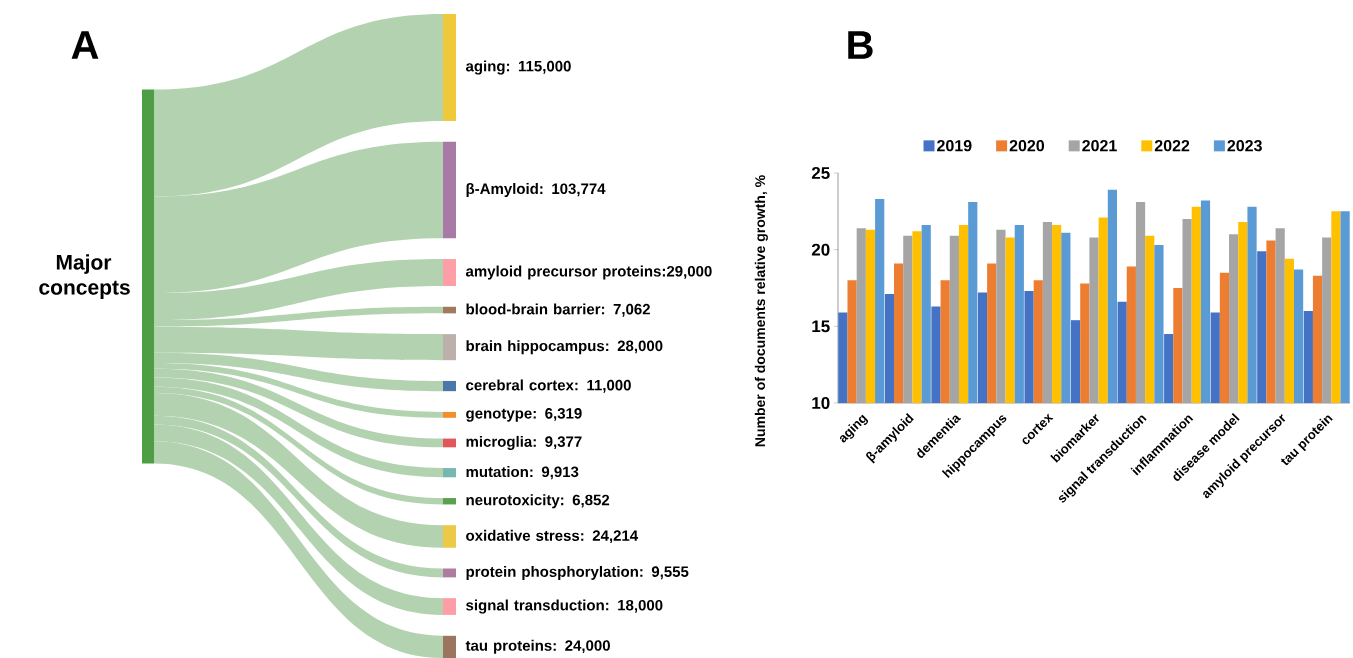 This screenshot has width=1353, height=658. I want to click on text: Major concepts, so click(84, 276).